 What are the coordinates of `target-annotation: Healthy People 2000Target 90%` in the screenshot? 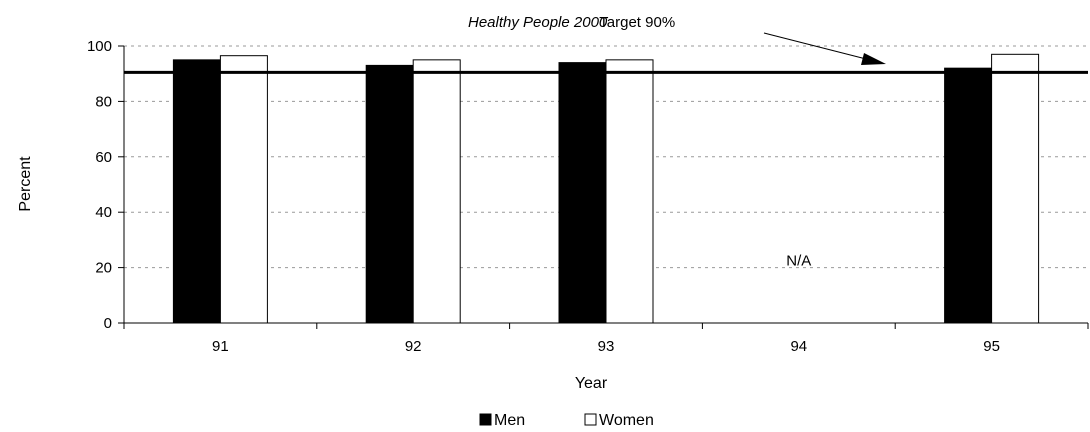 It's located at (571, 22).